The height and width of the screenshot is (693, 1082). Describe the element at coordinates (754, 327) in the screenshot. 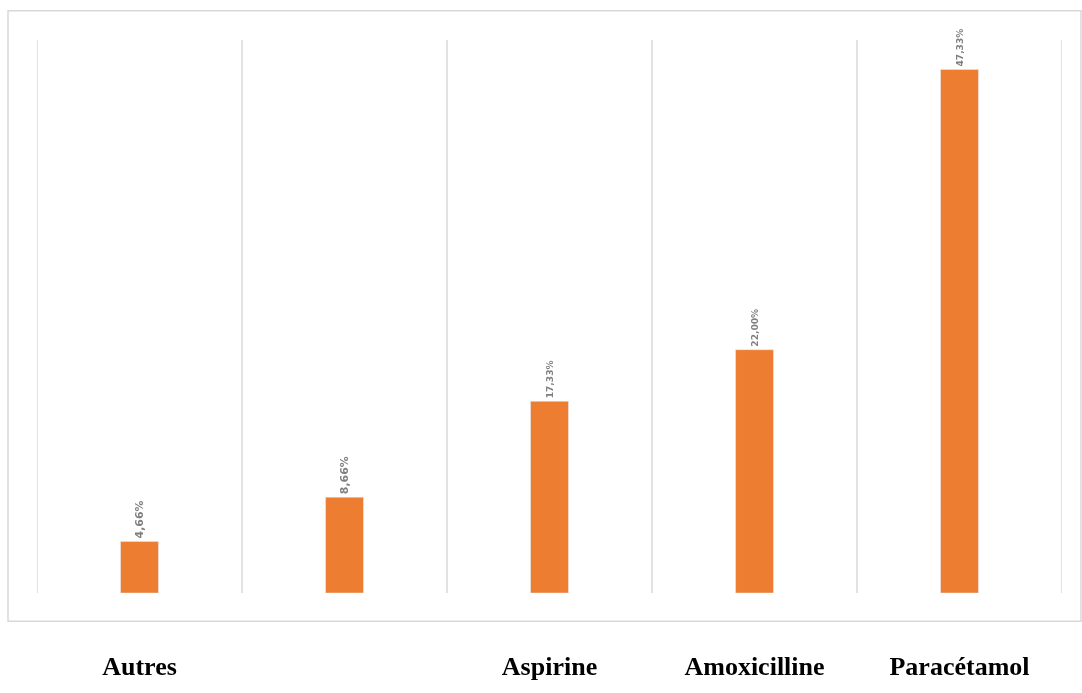

I see `data-label: 22,00%` at that location.